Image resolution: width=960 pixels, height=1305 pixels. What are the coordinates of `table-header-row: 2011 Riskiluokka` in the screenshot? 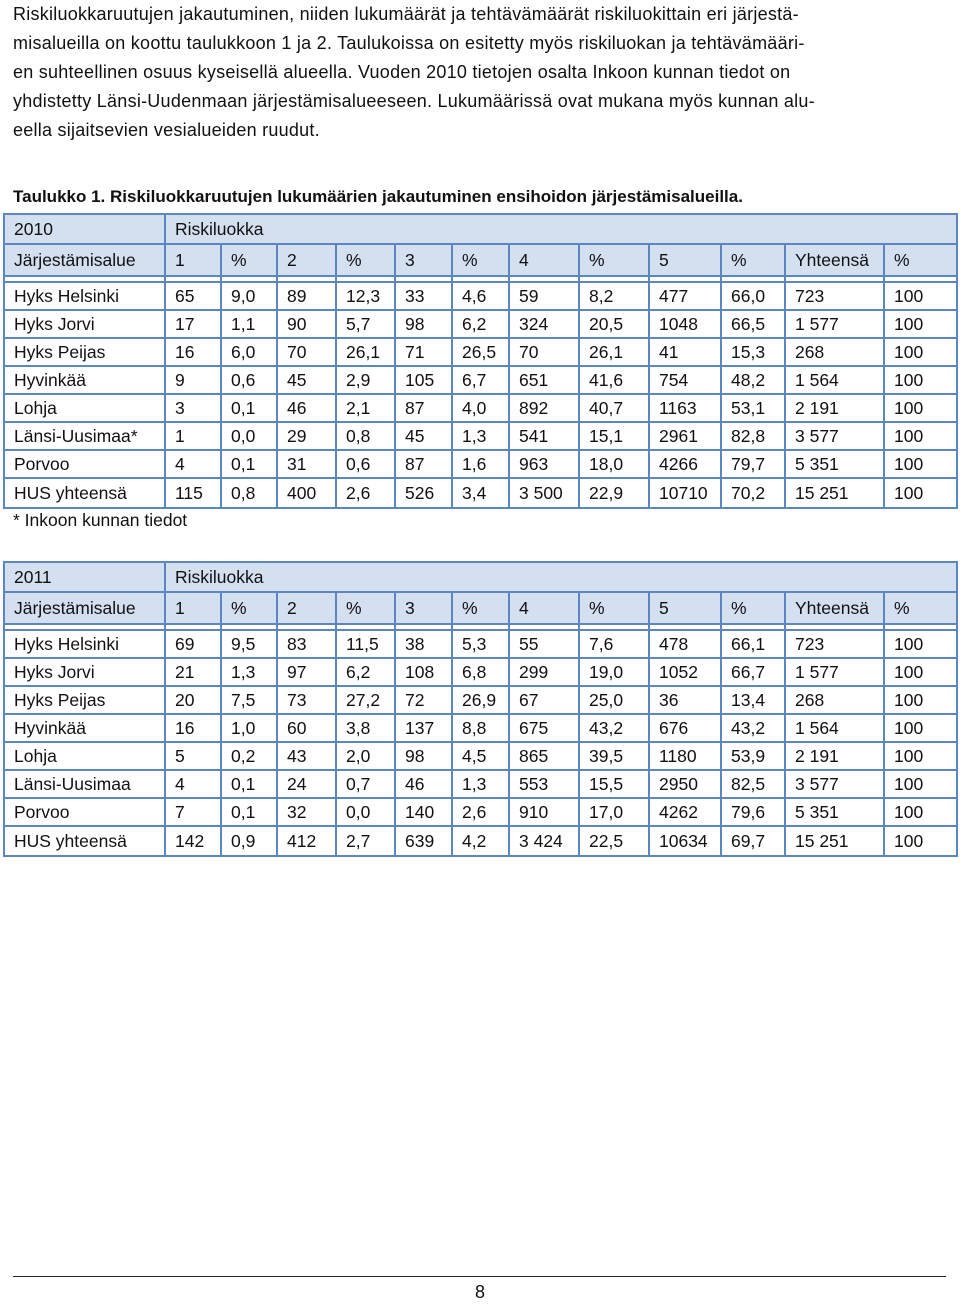 It's located at (481, 577).